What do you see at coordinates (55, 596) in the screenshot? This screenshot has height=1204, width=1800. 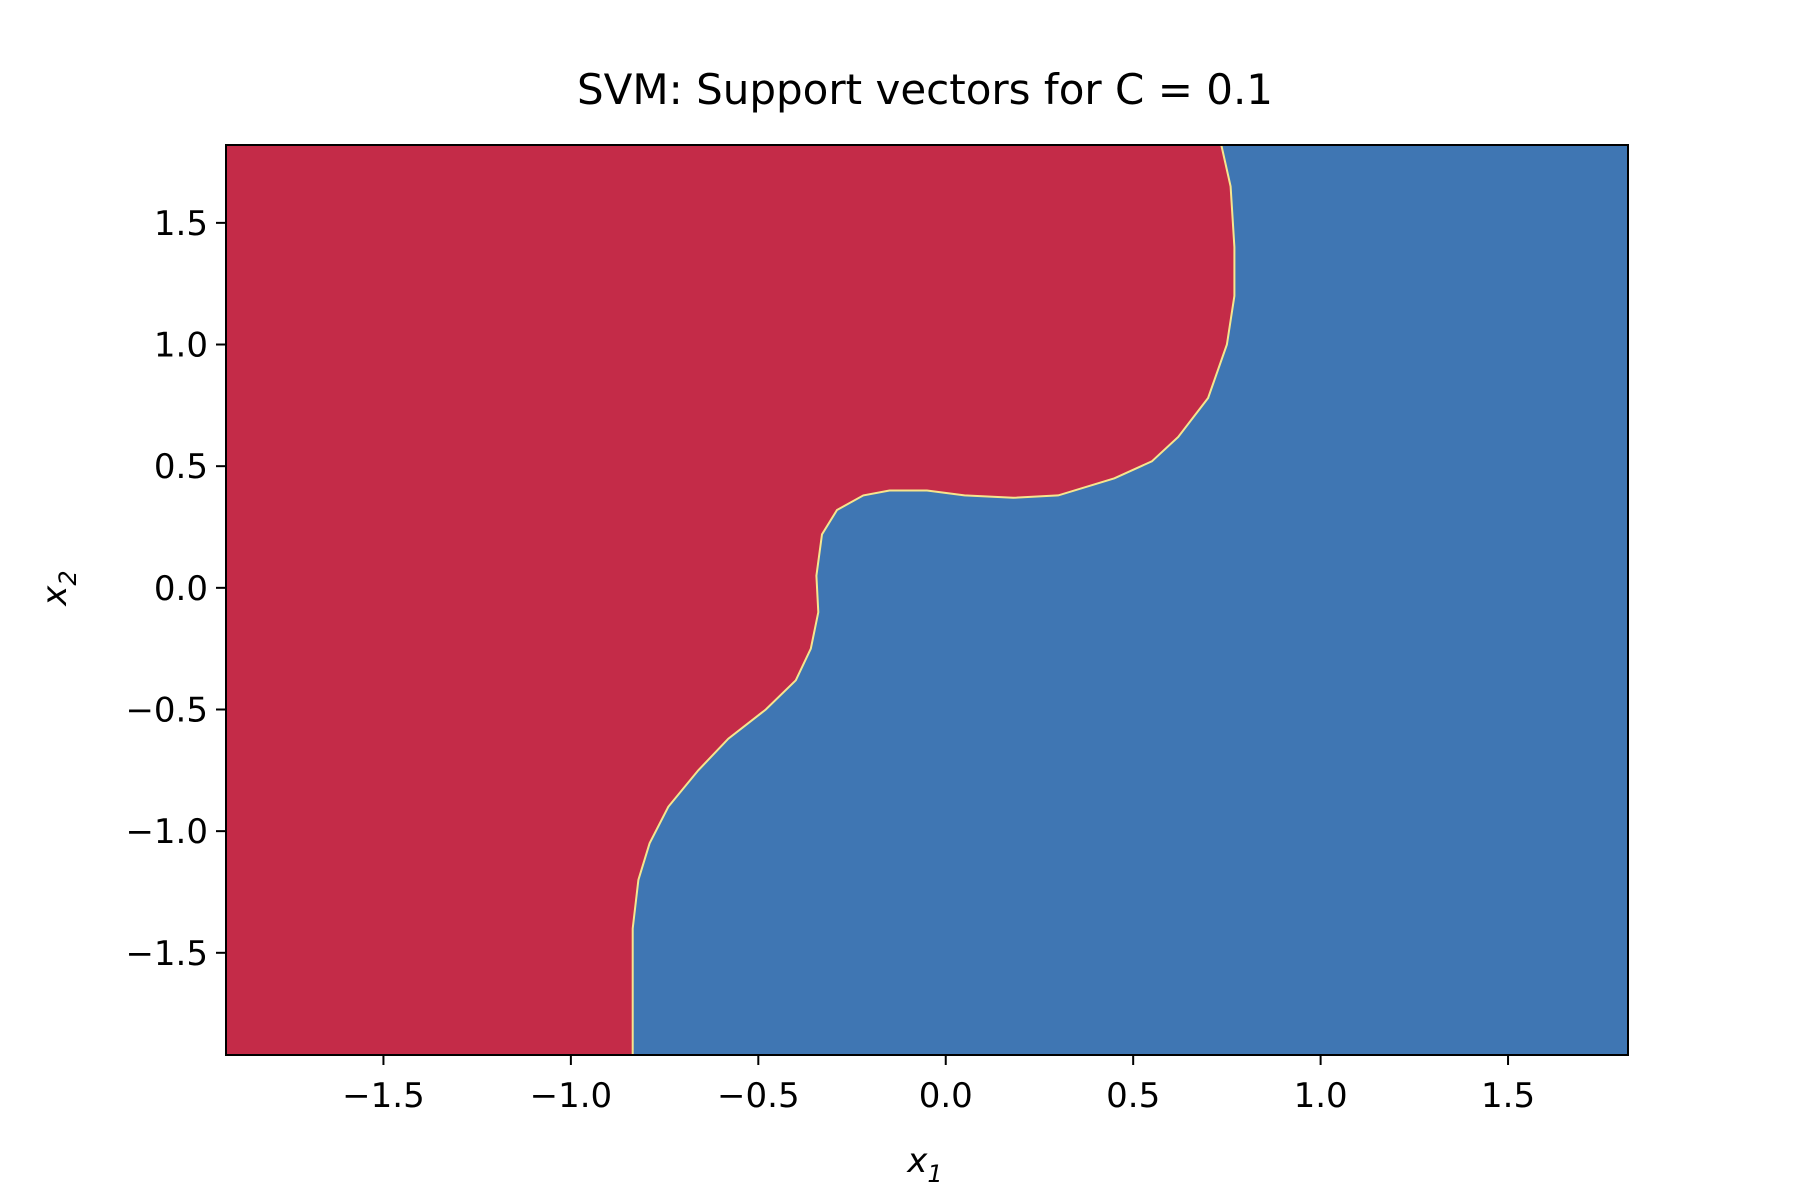 I see `y-axis-label-main: x` at bounding box center [55, 596].